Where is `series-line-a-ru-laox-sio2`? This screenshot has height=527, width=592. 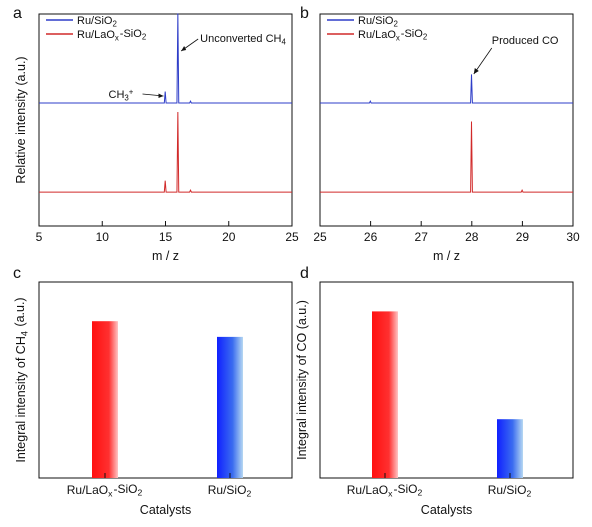
series-line-a-ru-laox-sio2 is located at coordinates (165, 152).